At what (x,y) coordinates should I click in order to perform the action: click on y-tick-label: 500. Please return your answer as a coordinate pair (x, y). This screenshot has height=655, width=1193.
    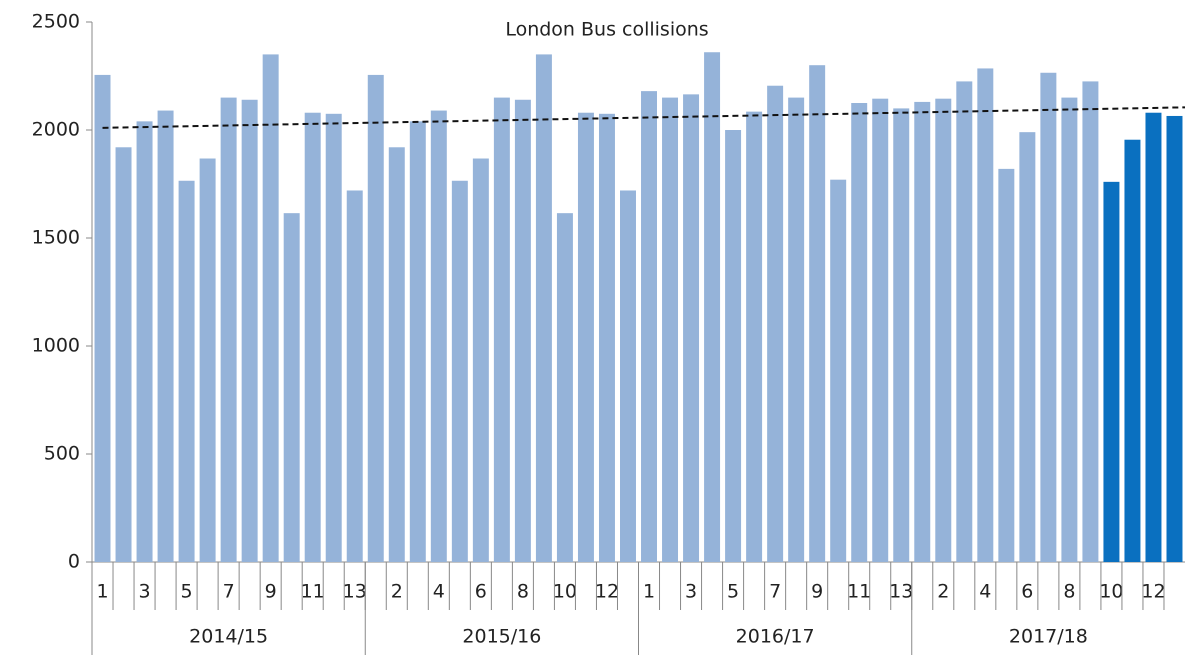
    Looking at the image, I should click on (62, 454).